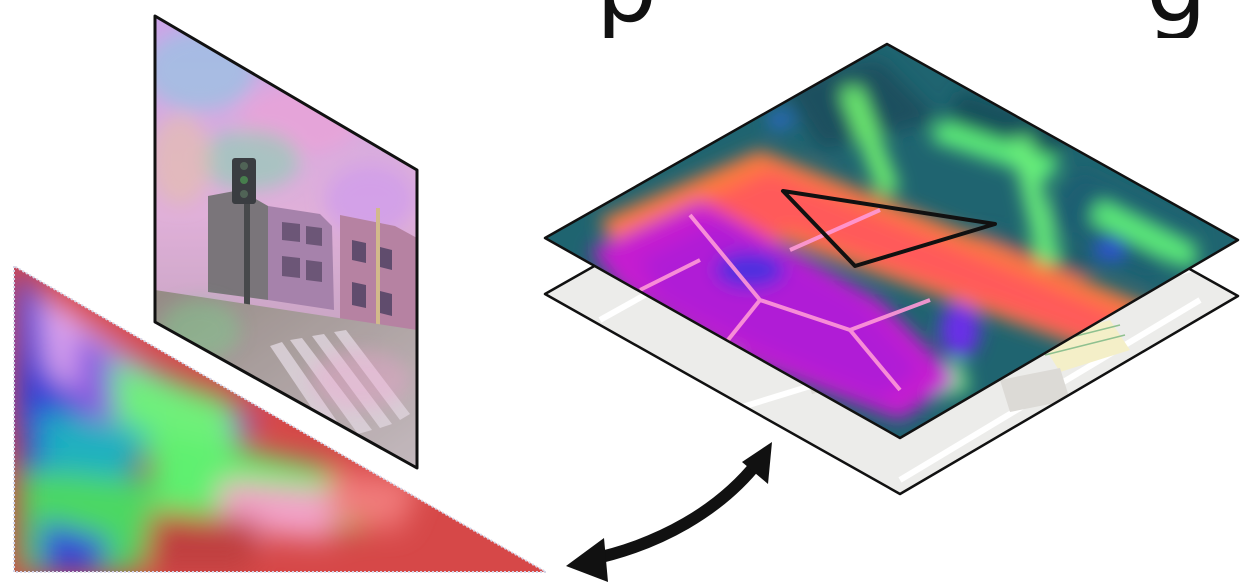 The height and width of the screenshot is (586, 1246). I want to click on arrowhead-right, so click(757, 463).